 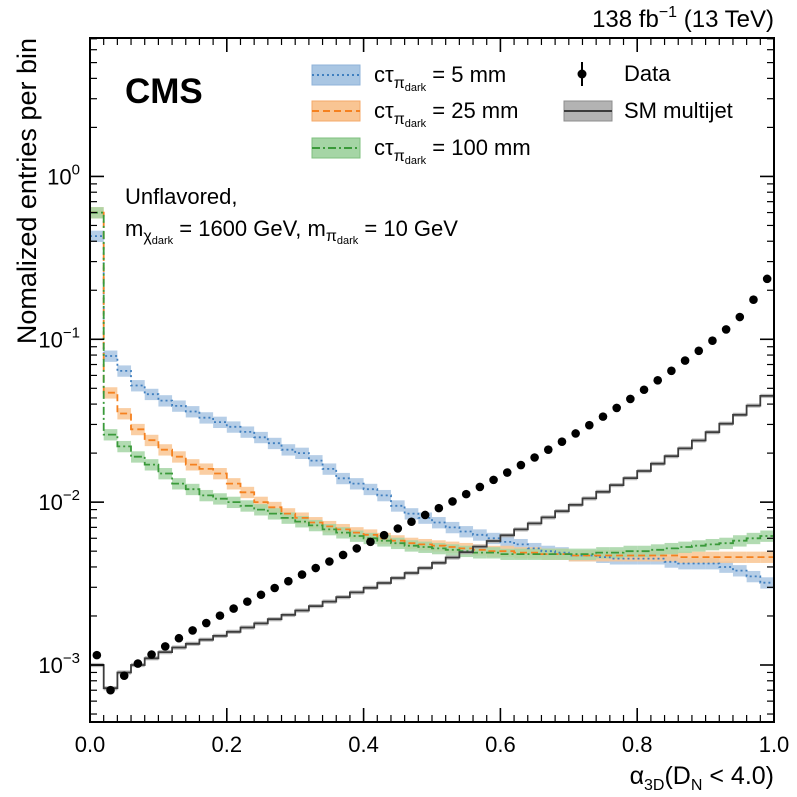 What do you see at coordinates (163, 241) in the screenshot?
I see `annotation-dark1: dark` at bounding box center [163, 241].